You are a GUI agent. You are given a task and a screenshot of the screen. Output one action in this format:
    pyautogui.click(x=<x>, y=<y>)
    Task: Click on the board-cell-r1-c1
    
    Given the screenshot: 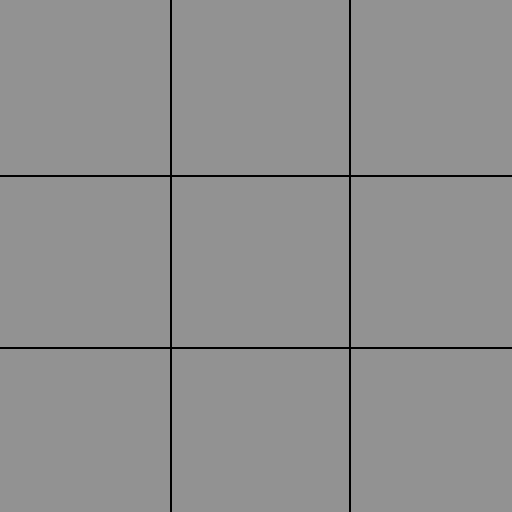 What is the action you would take?
    pyautogui.click(x=85, y=87)
    